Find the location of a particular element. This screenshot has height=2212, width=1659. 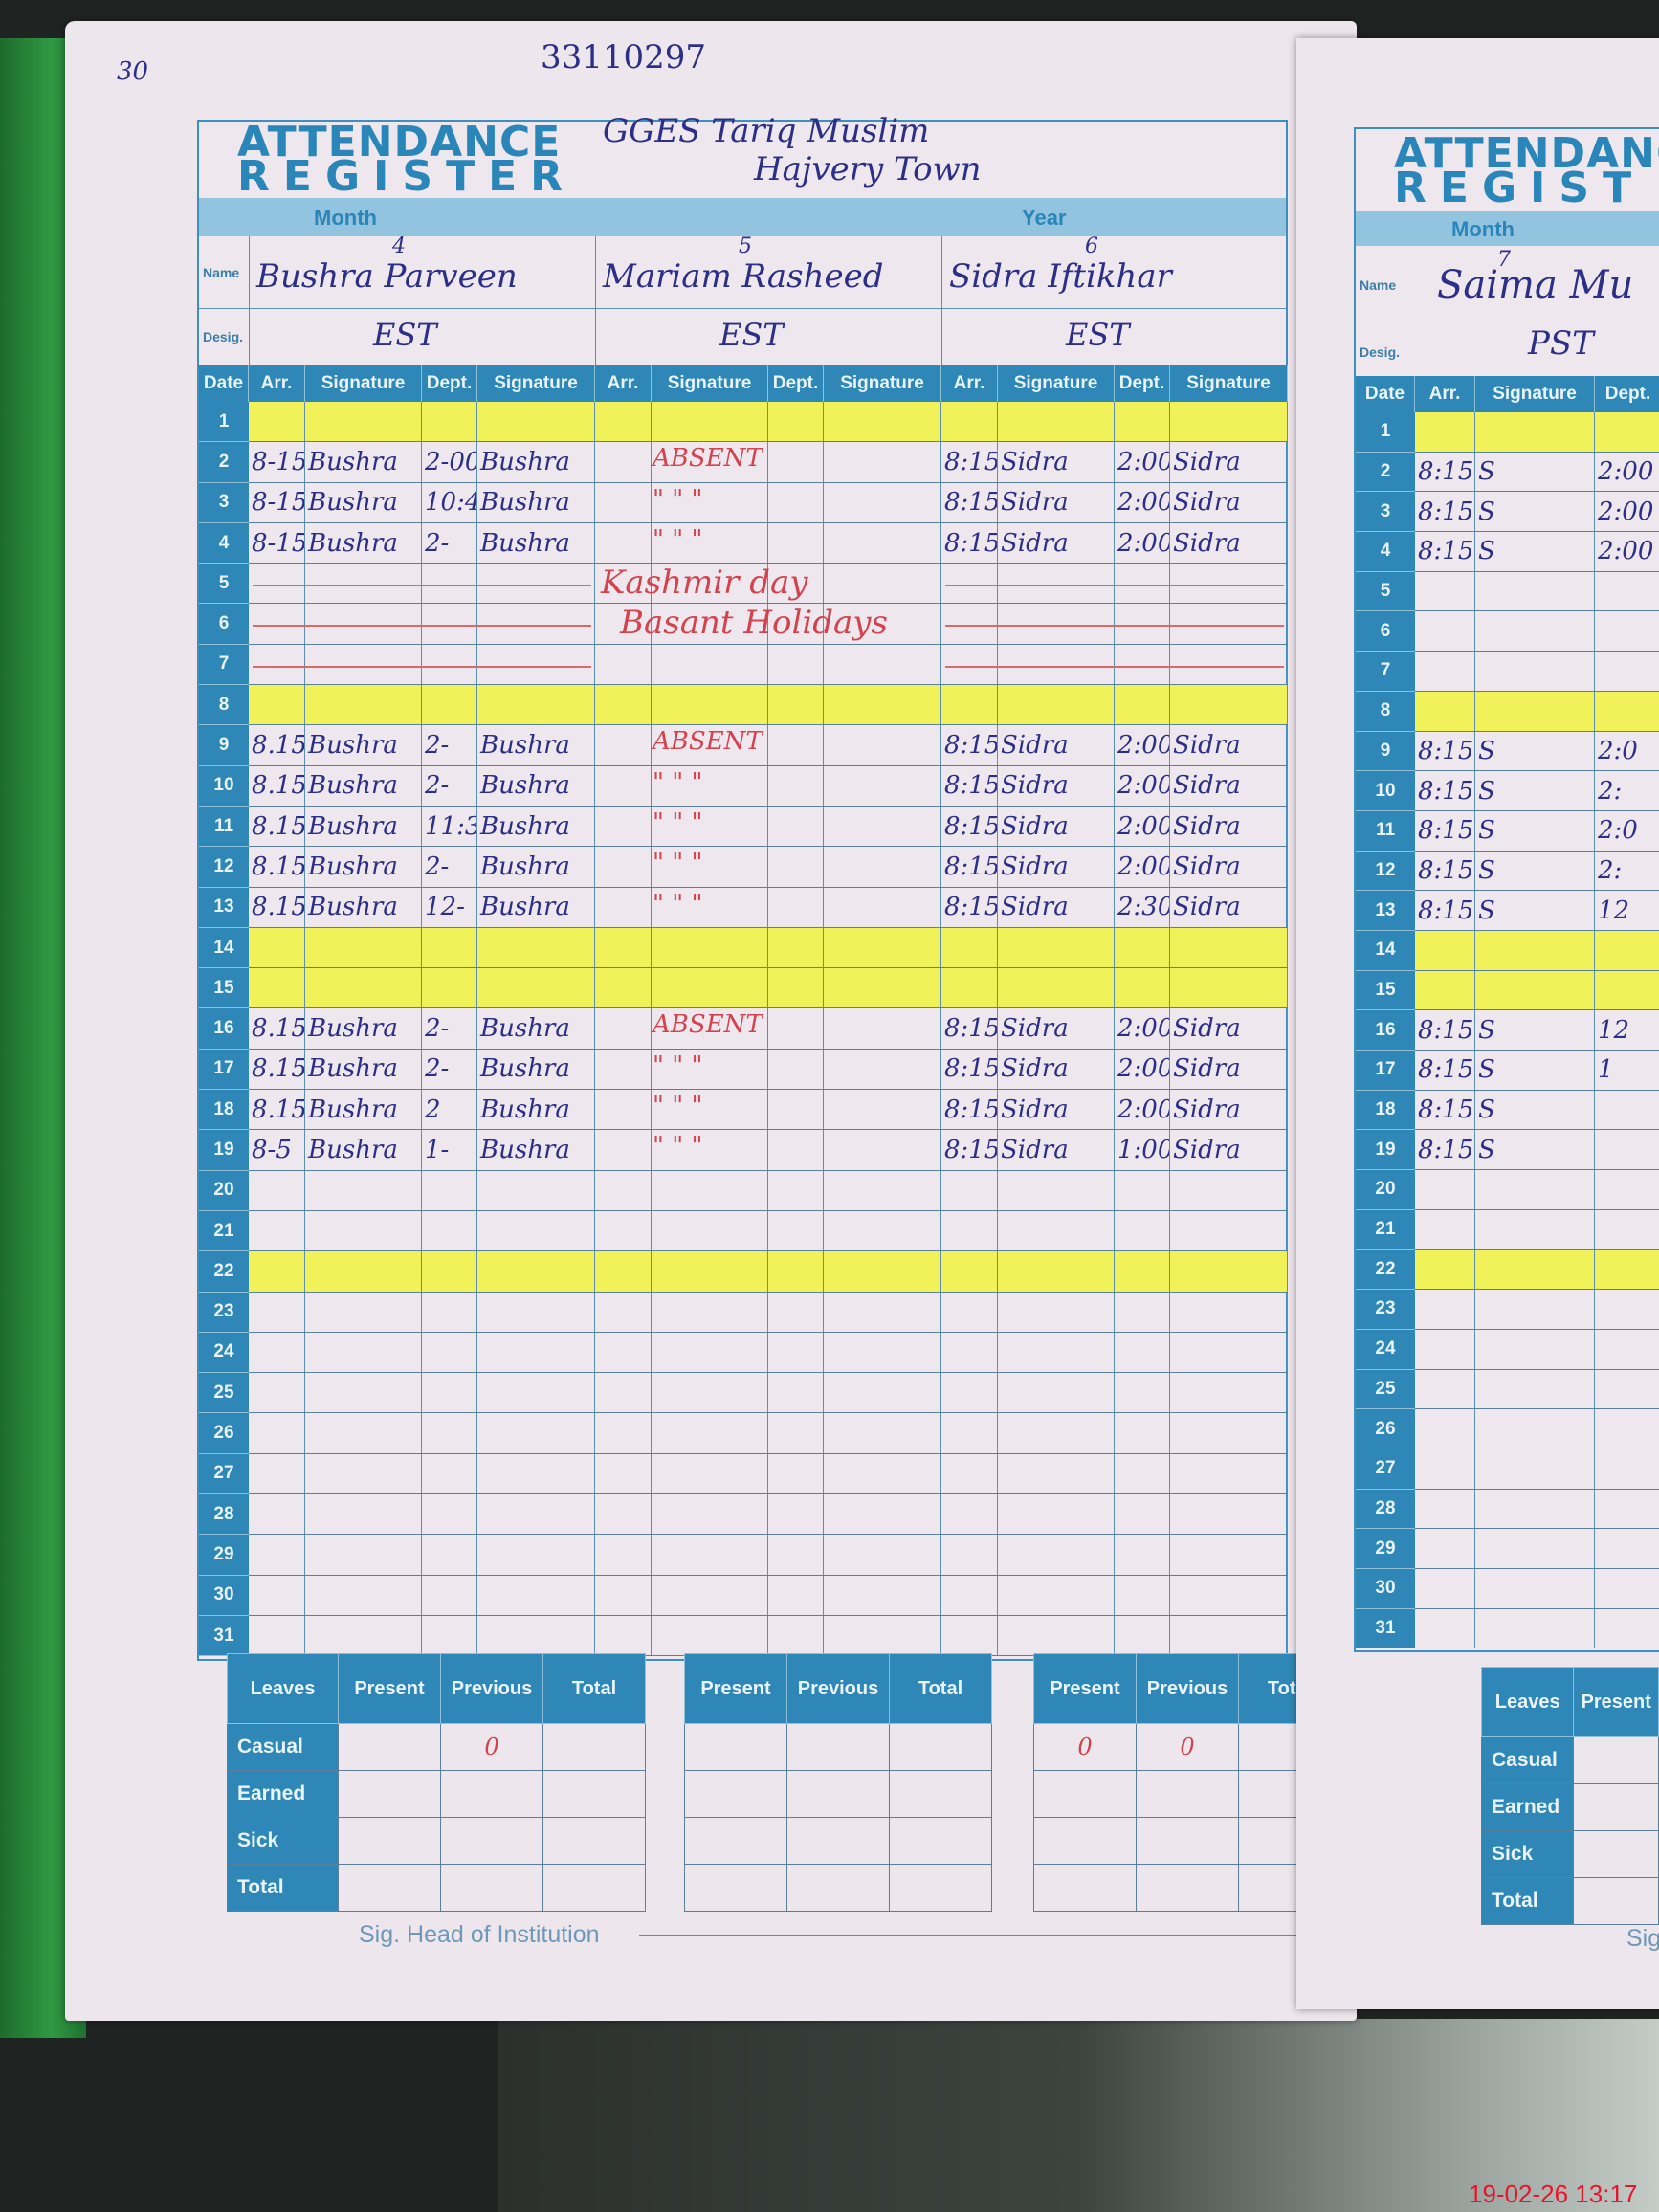

arr-cell: 8-15 is located at coordinates (277, 462).